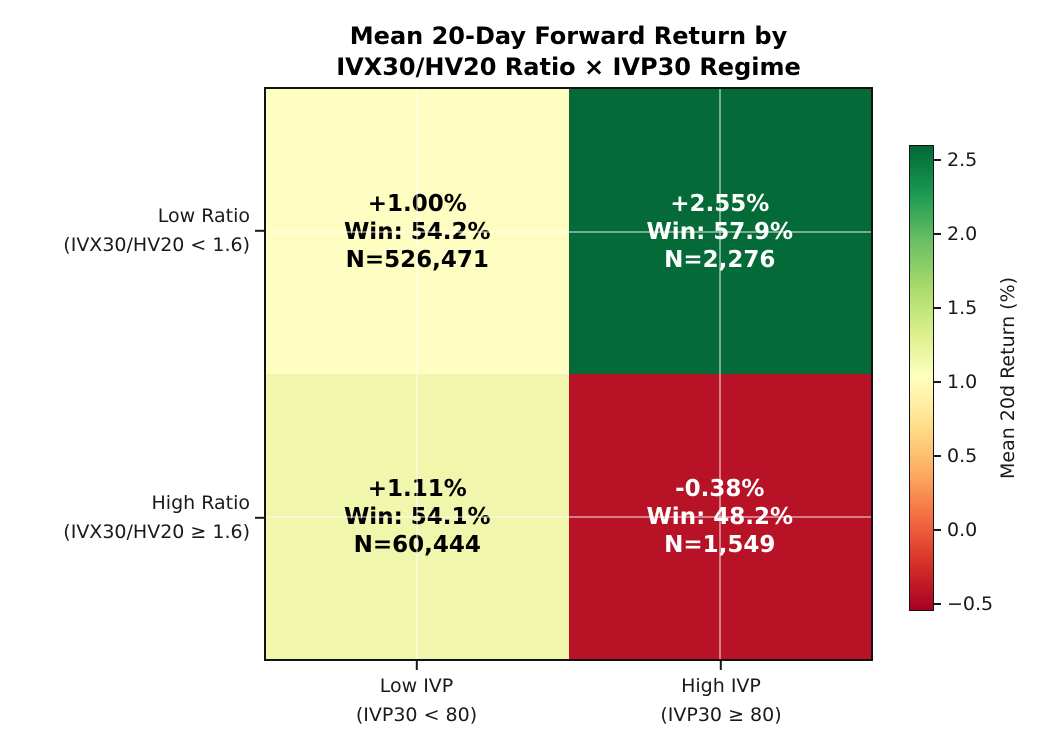 This screenshot has height=750, width=1050. I want to click on cell-return-value: +1.00%, so click(417, 203).